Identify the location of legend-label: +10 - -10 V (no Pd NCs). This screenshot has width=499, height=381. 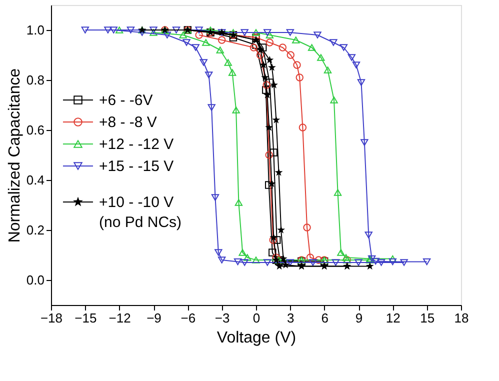
(140, 212).